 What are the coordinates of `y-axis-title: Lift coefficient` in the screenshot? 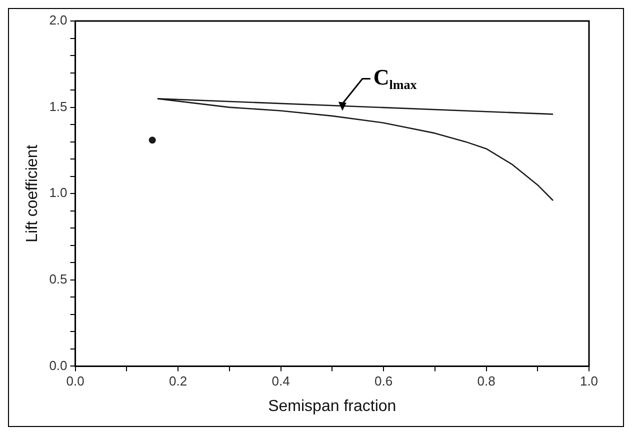 It's located at (33, 193).